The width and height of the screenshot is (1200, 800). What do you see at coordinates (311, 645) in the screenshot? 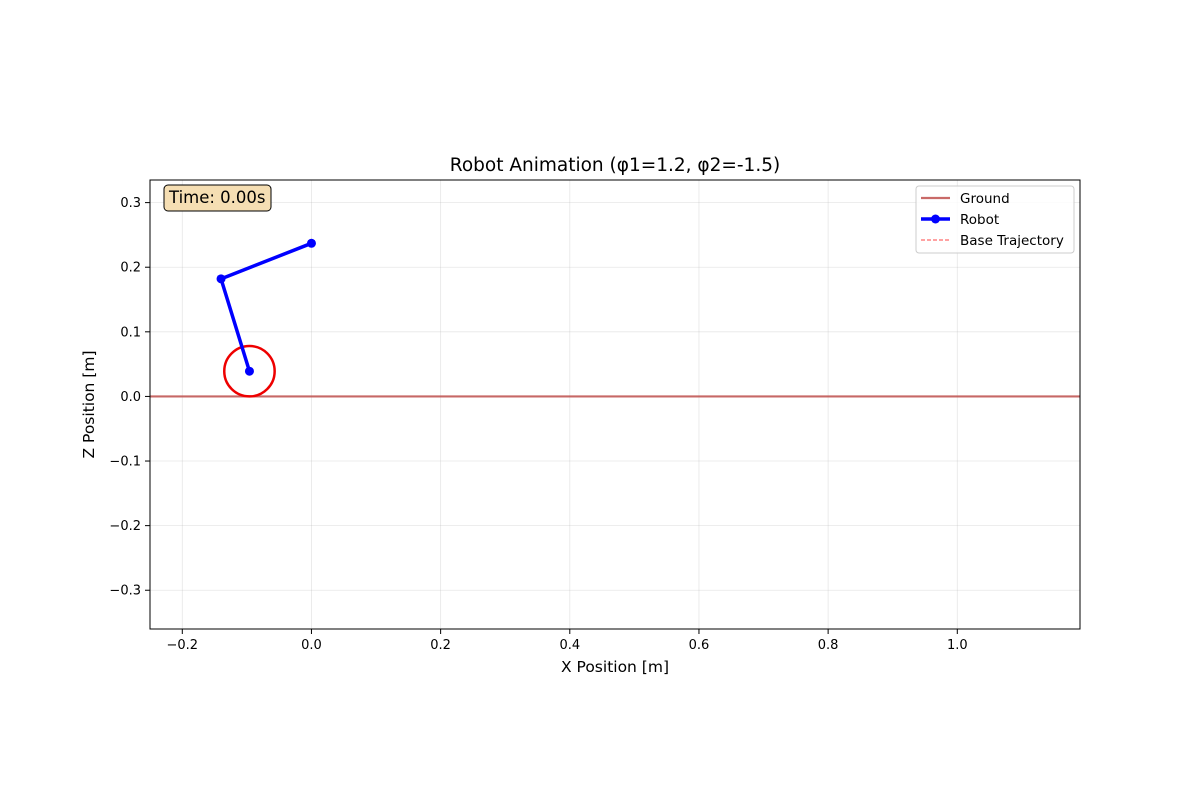
I see `x-tick-label: 0.0` at bounding box center [311, 645].